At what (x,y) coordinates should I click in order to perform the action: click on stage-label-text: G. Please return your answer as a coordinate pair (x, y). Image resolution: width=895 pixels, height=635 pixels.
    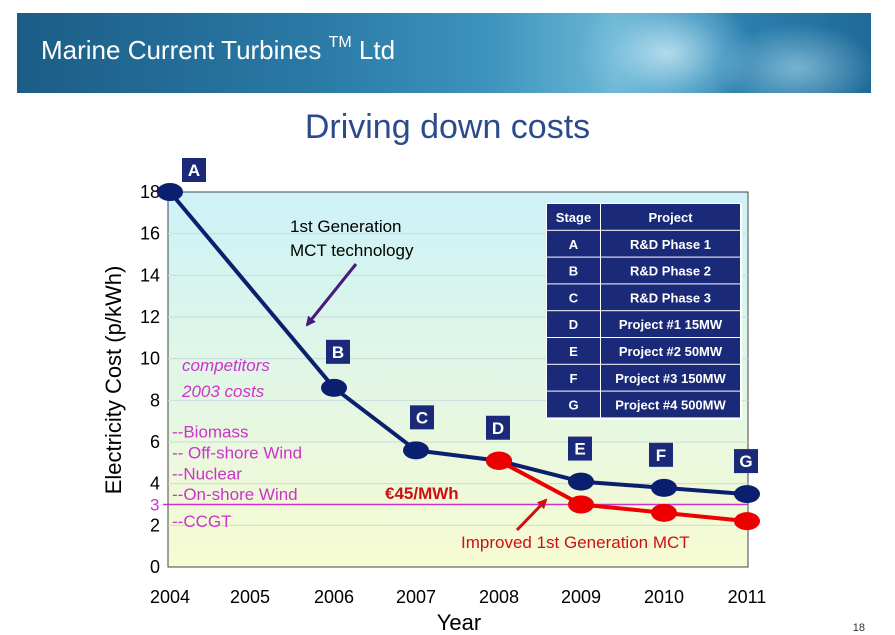
    Looking at the image, I should click on (745, 461).